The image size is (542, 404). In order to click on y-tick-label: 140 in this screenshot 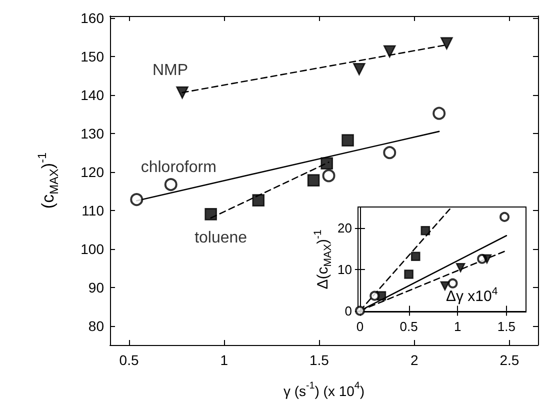, I will do `click(92, 94)`.